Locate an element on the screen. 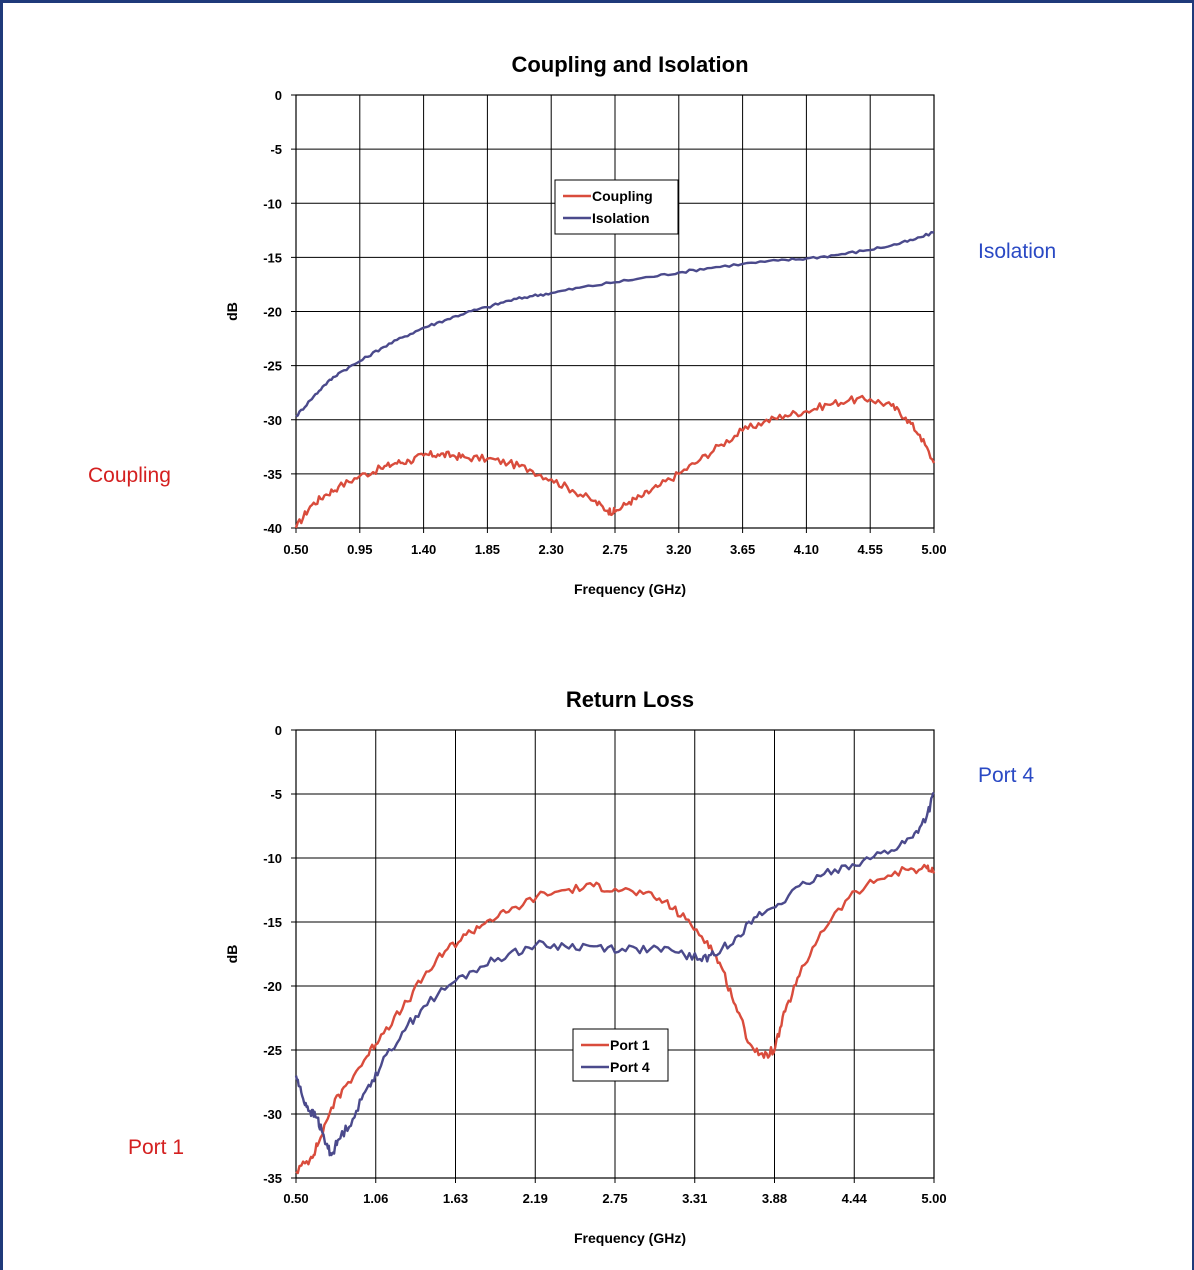 Image resolution: width=1194 pixels, height=1270 pixels. x-tick-label: 3.65 is located at coordinates (742, 549).